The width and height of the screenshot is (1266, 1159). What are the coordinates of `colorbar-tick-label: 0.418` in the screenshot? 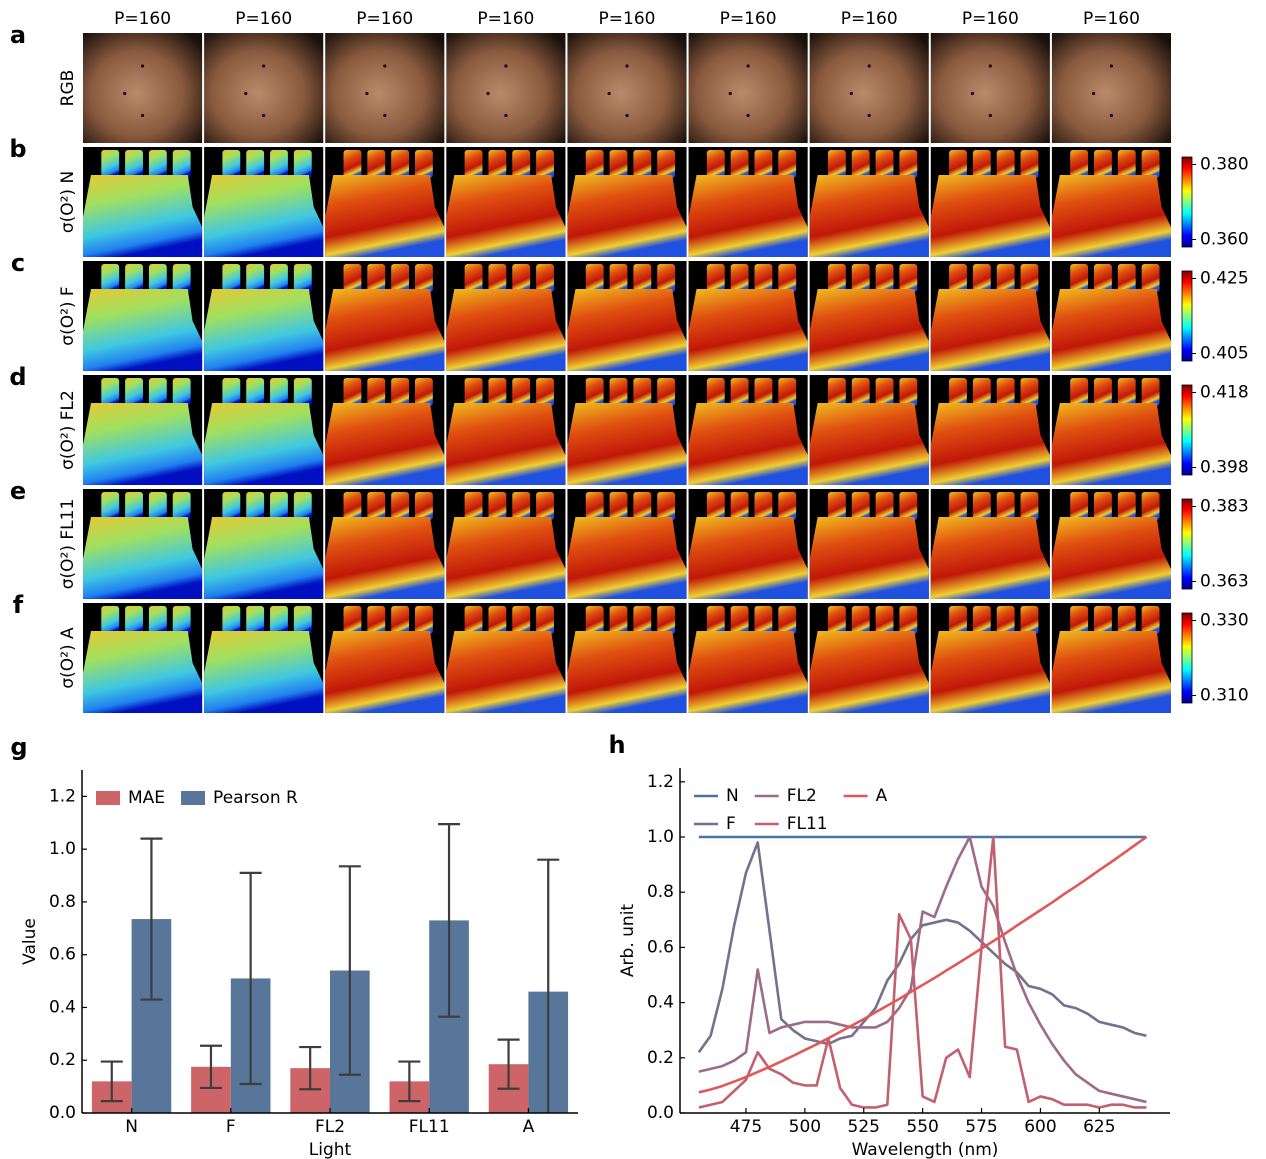 It's located at (1224, 393).